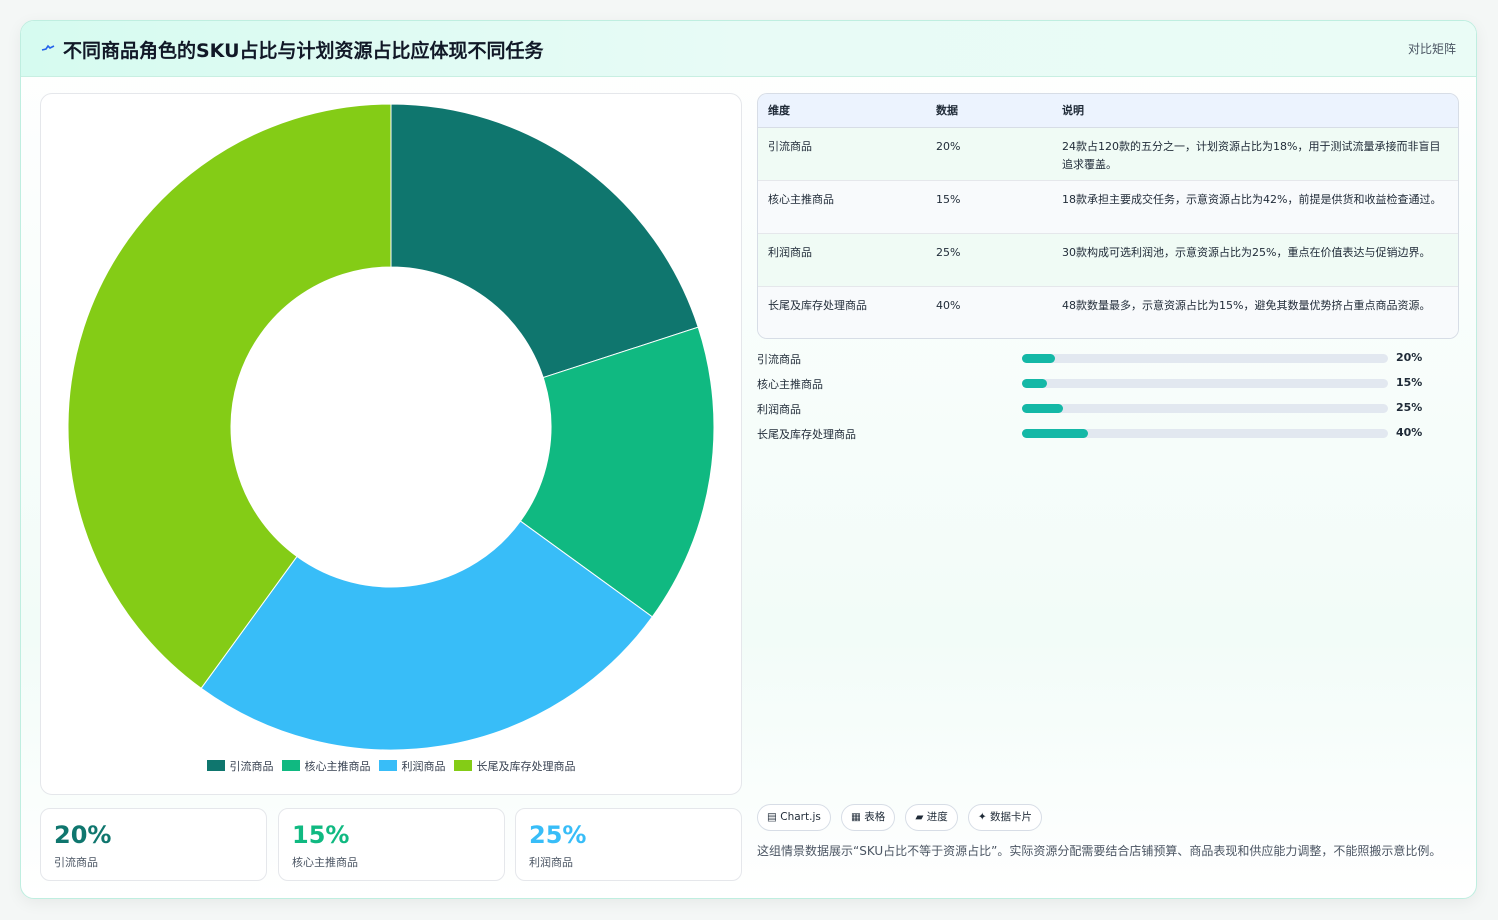  Describe the element at coordinates (1409, 357) in the screenshot. I see `progress-value: 20%` at that location.